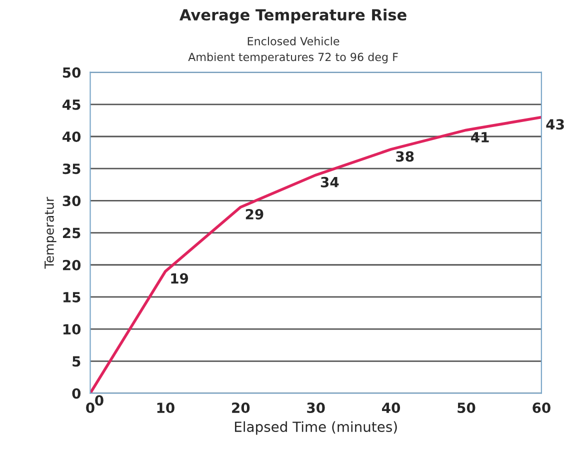 Image resolution: width=564 pixels, height=452 pixels. I want to click on y-tick-label: 0, so click(76, 393).